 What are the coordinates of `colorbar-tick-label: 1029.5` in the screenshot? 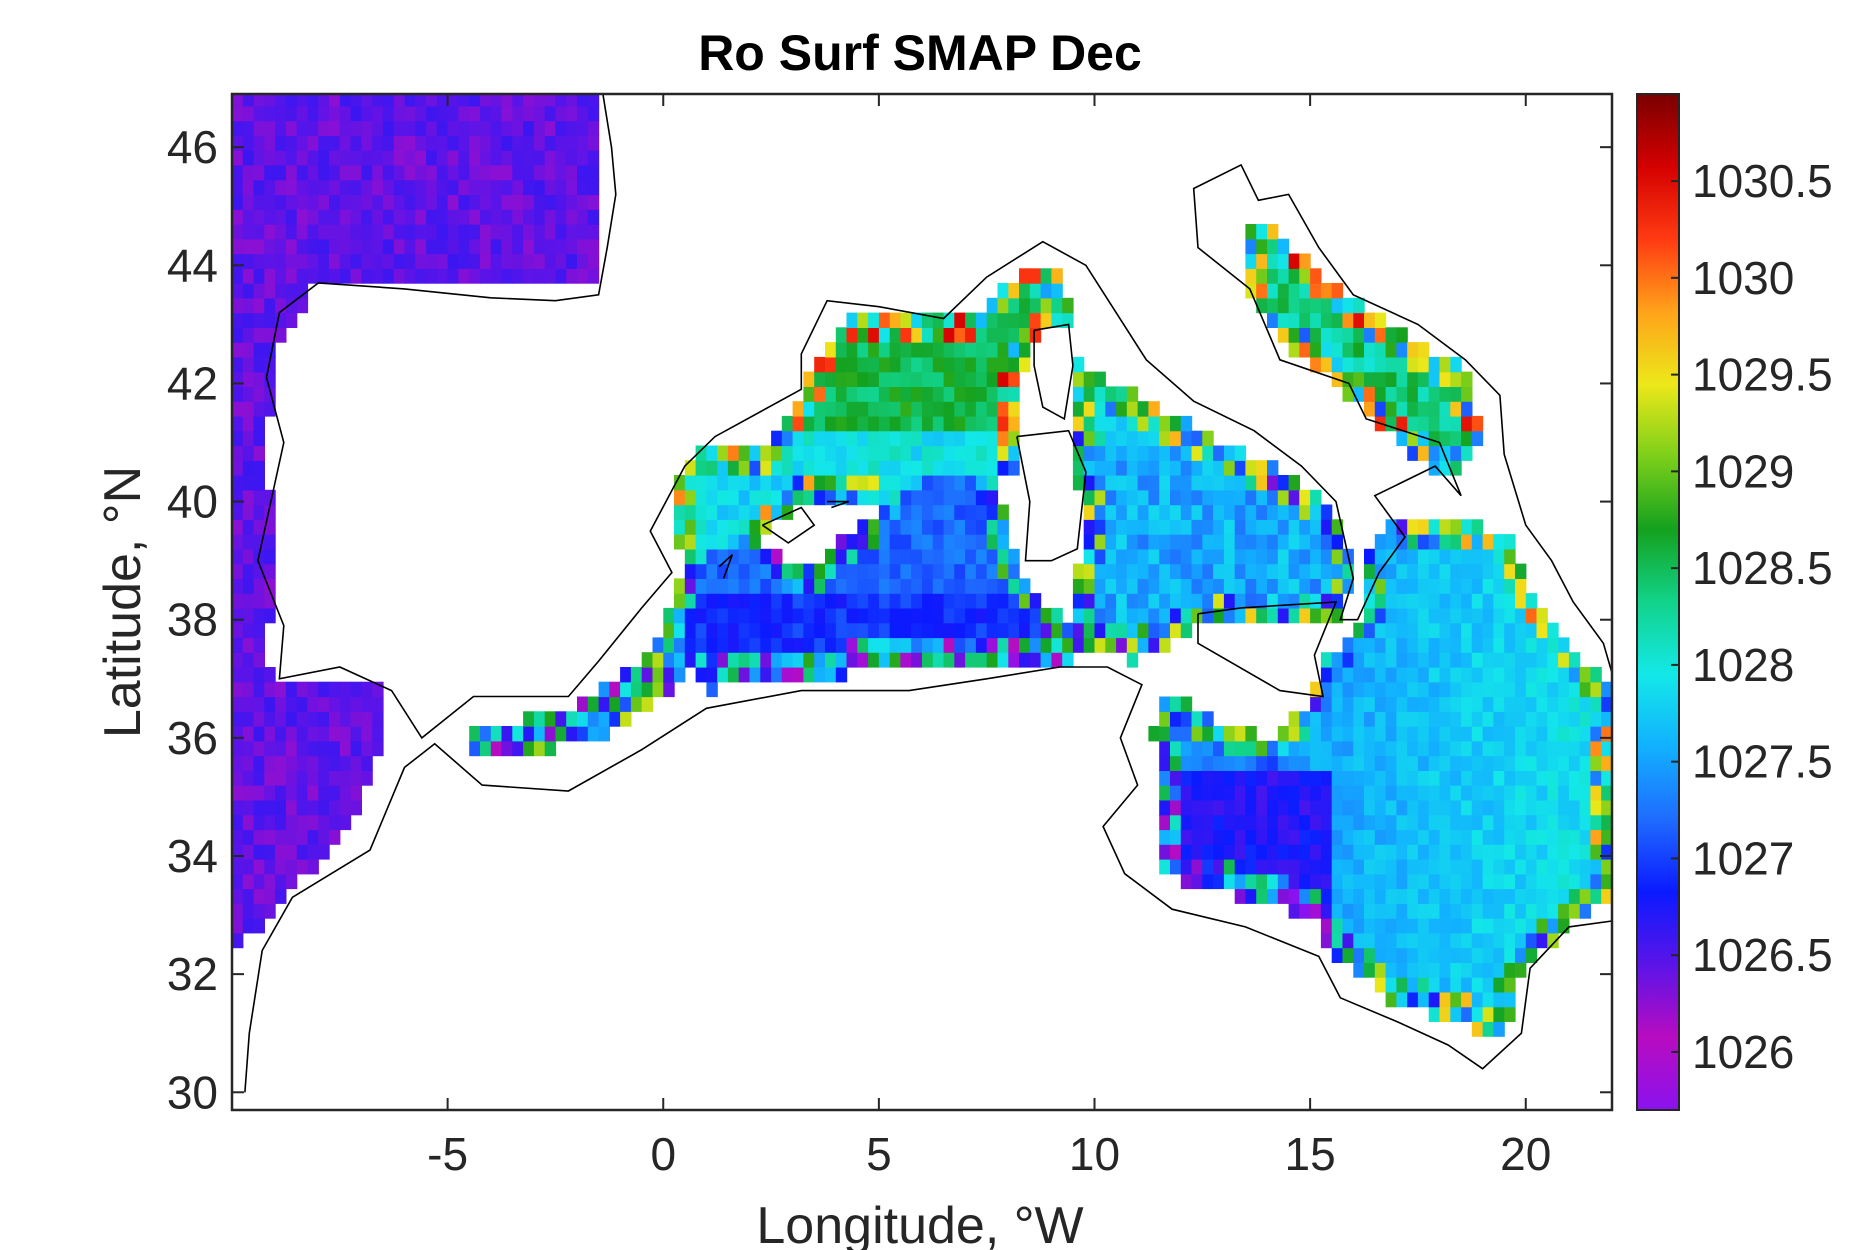 It's located at (1762, 375).